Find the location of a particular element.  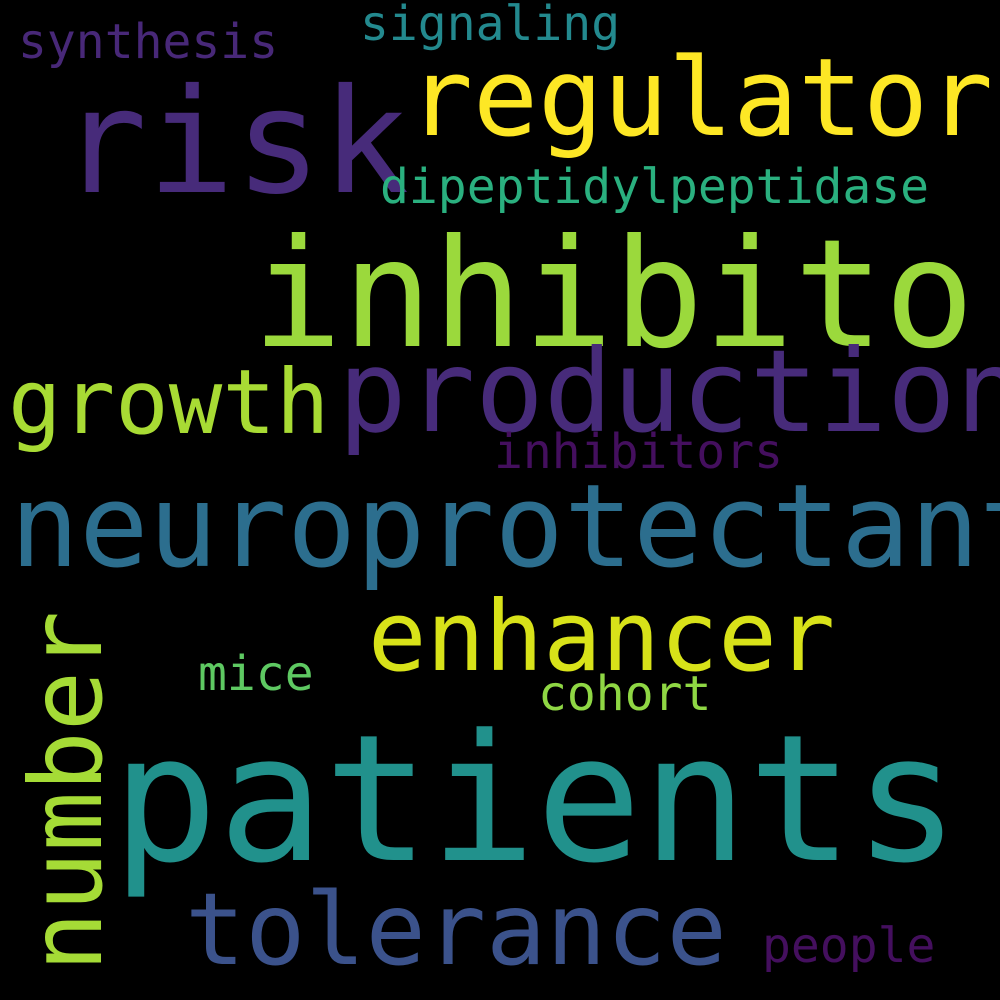

word-enhancer: enhancer is located at coordinates (602, 636).